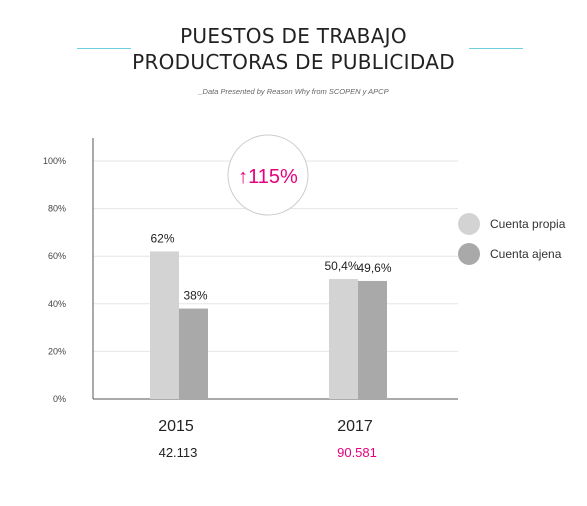 This screenshot has width=587, height=506. Describe the element at coordinates (526, 254) in the screenshot. I see `legend-label-cuenta-ajena: Cuenta ajena` at that location.